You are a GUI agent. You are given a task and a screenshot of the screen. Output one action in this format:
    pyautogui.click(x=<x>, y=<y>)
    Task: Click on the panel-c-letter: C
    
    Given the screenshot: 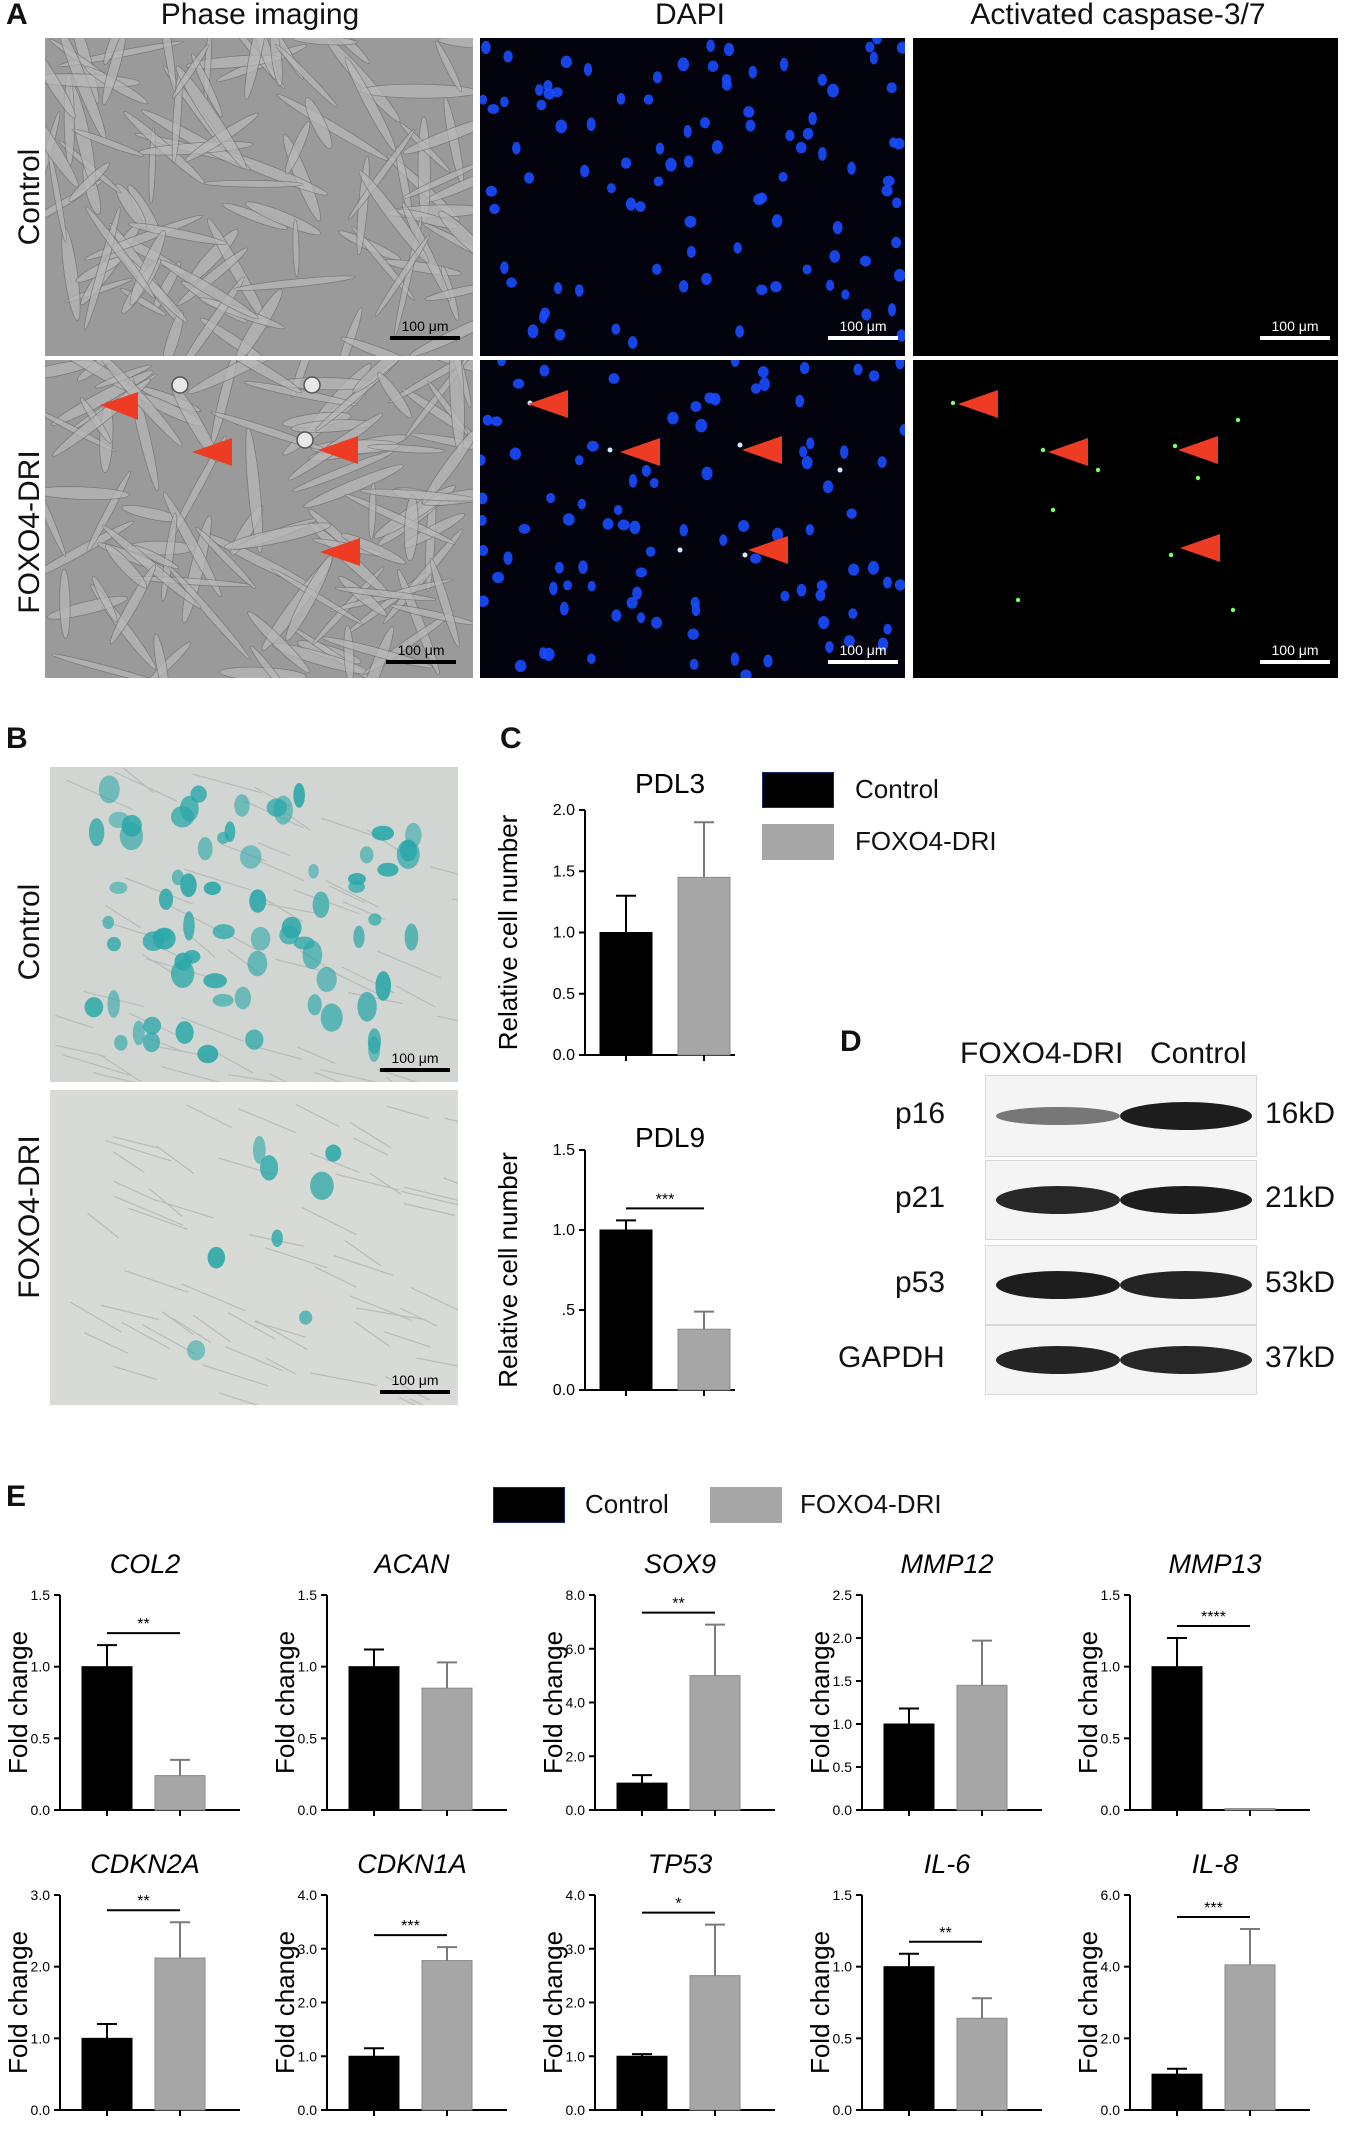 What is the action you would take?
    pyautogui.click(x=511, y=738)
    